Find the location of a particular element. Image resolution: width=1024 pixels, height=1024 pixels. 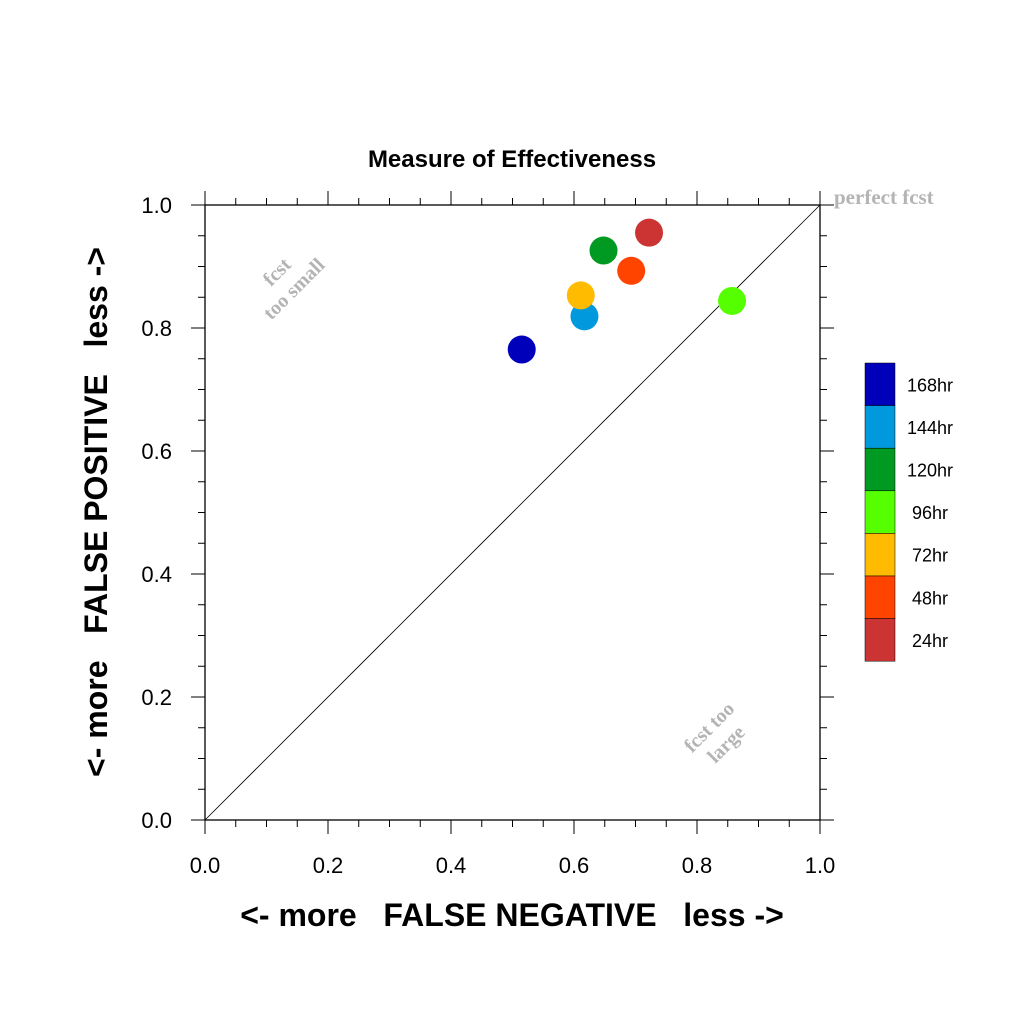

y-tick-label: 1.0 is located at coordinates (156, 205).